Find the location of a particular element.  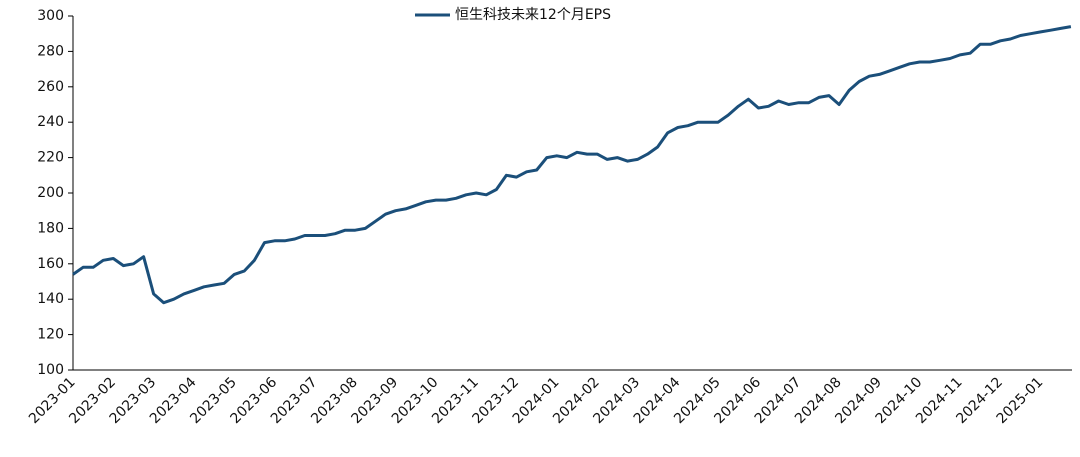

y-tick-label: 260 is located at coordinates (50, 87).